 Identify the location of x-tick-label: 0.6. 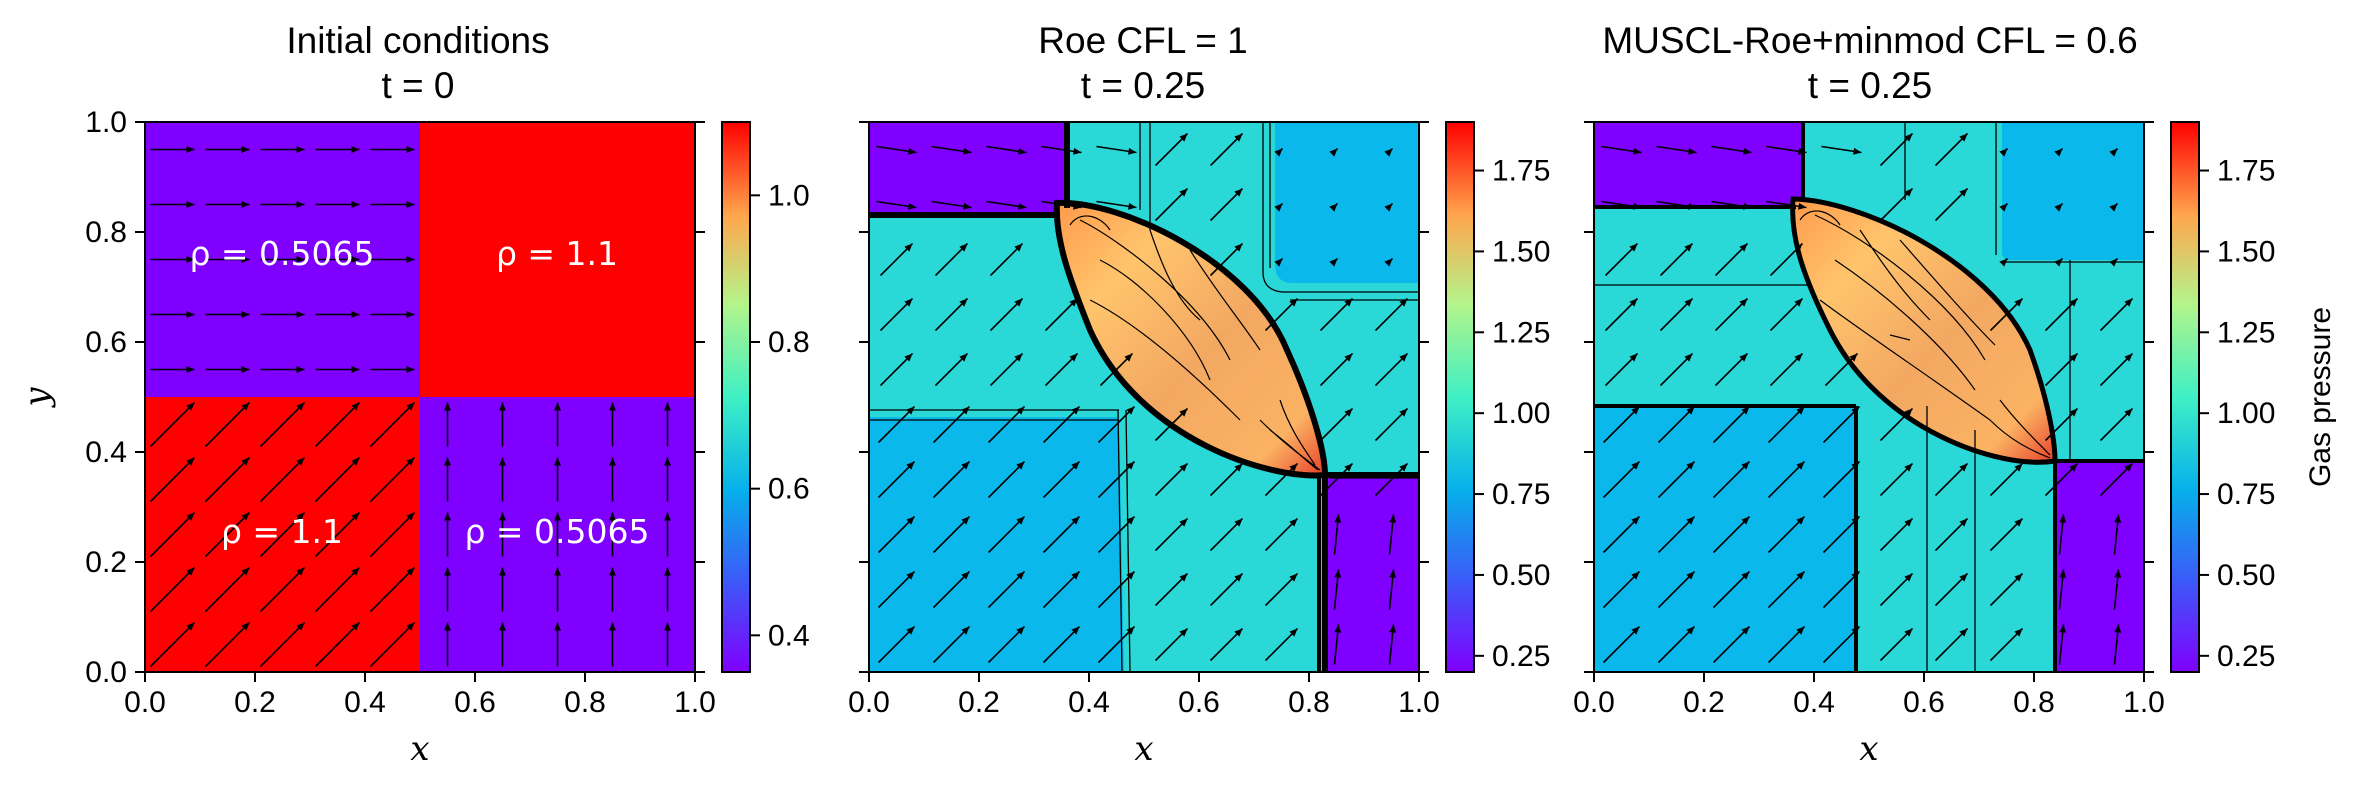
(475, 702).